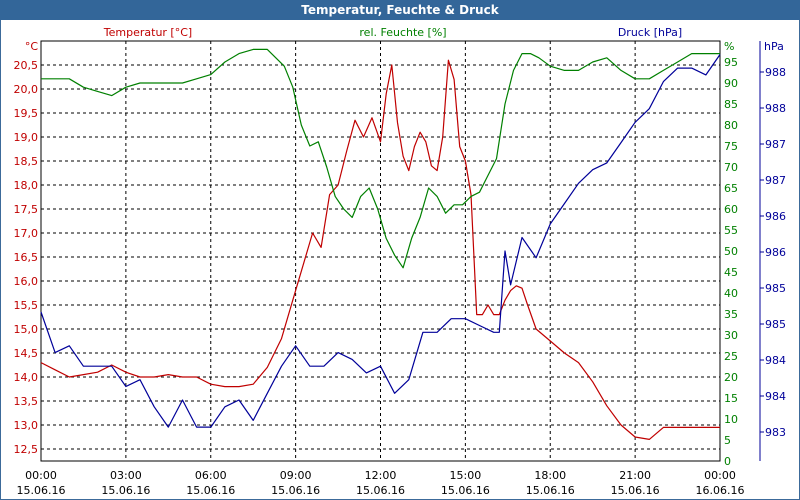 Image resolution: width=800 pixels, height=500 pixels. I want to click on y-tick-humidity: 95, so click(731, 62).